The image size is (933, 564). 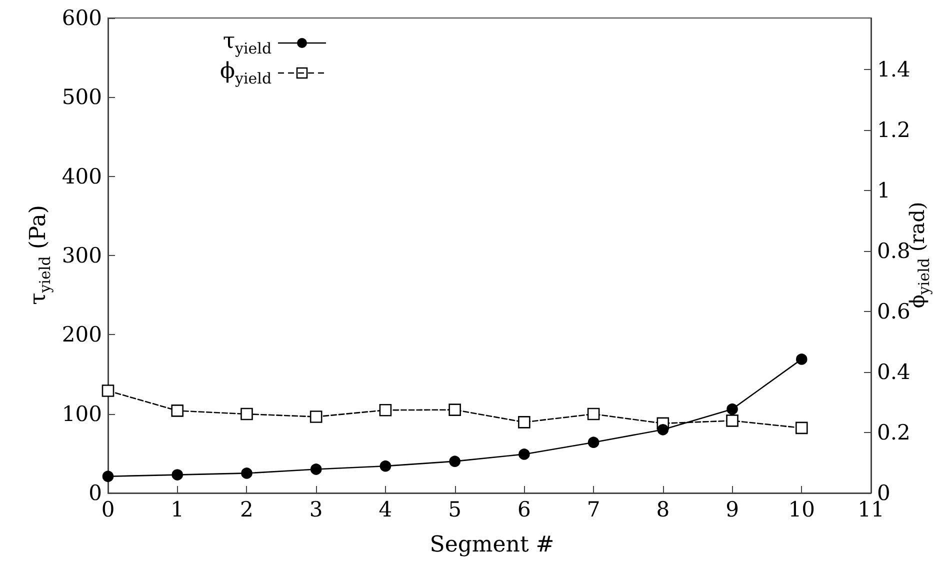 What do you see at coordinates (177, 510) in the screenshot?
I see `x-tick-label: 1` at bounding box center [177, 510].